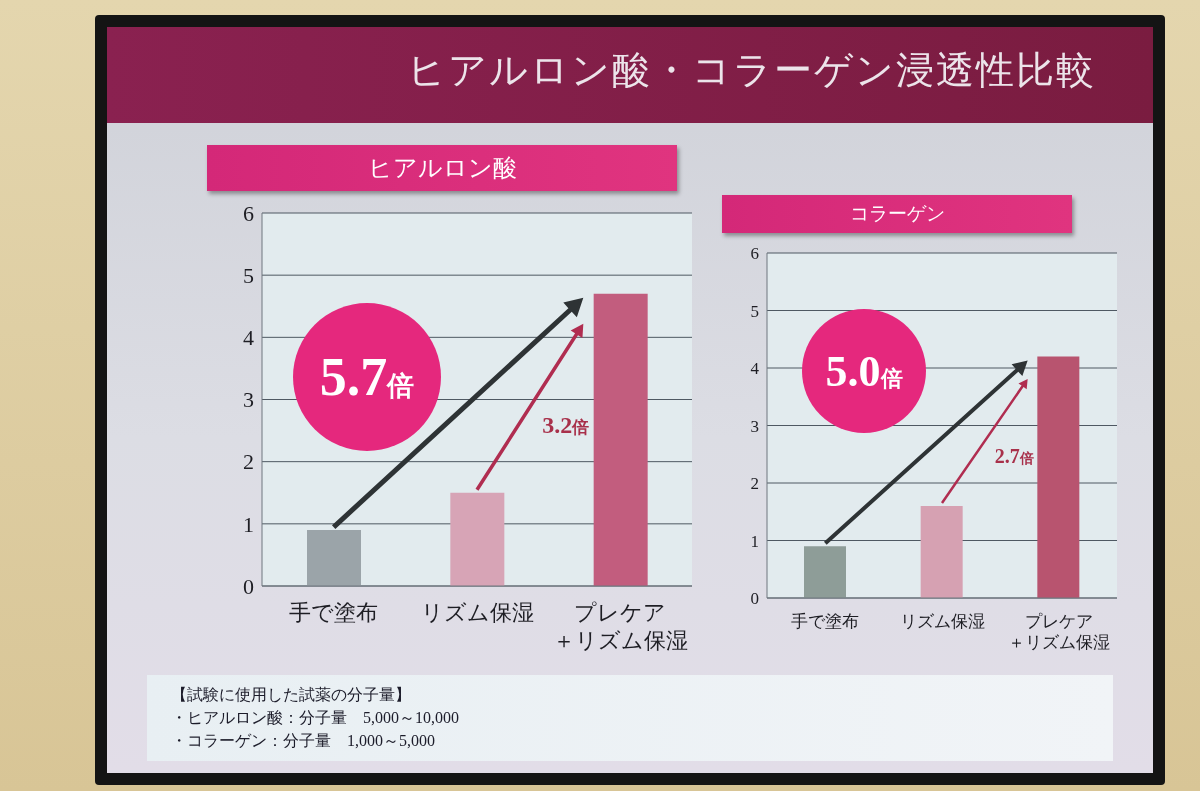 The image size is (1200, 791). Describe the element at coordinates (751, 70) in the screenshot. I see `chart-title: ヒアルロン酸・コラーゲン浸透性比較` at that location.